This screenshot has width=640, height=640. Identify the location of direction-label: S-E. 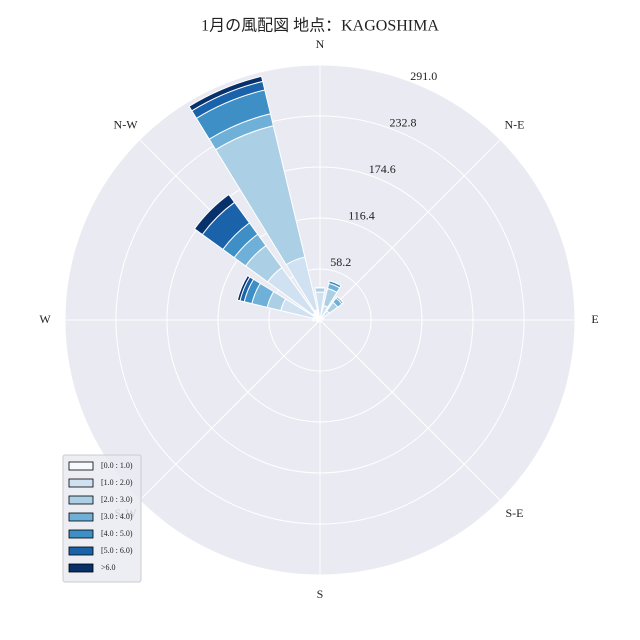
(514, 513).